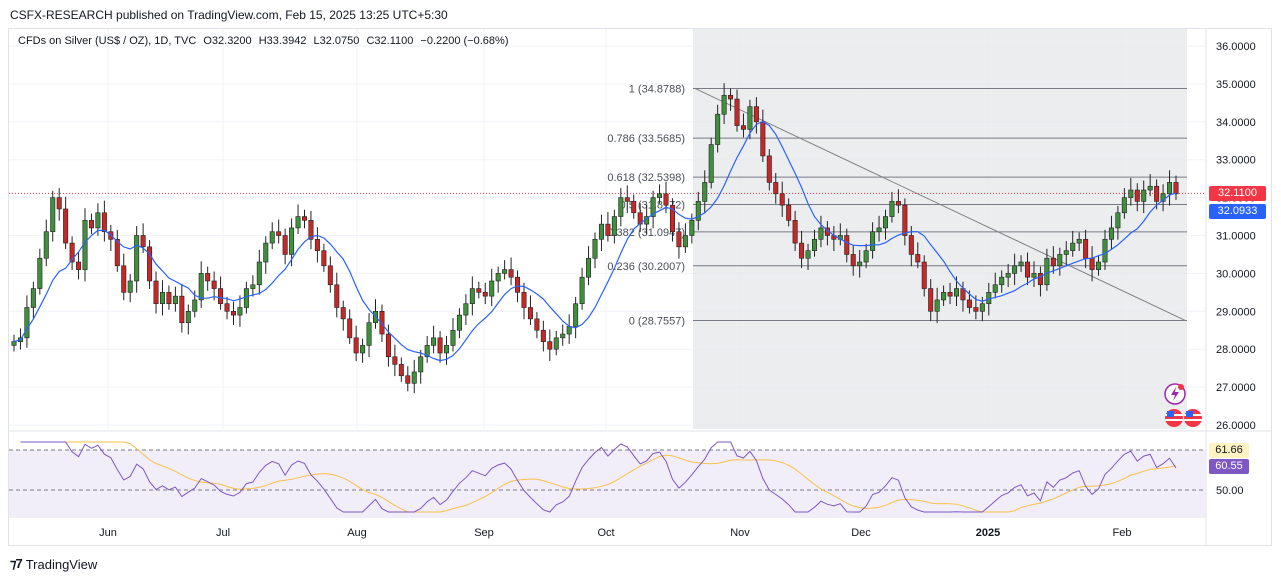 The width and height of the screenshot is (1281, 581). I want to click on fib-level-label: 0.786 (33.5685), so click(646, 139).